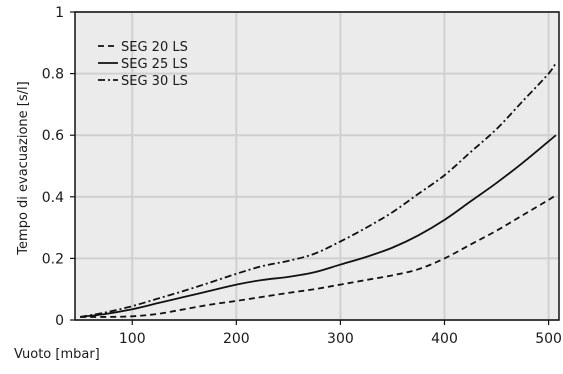  I want to click on legend-label: SEG 25 LS, so click(154, 64).